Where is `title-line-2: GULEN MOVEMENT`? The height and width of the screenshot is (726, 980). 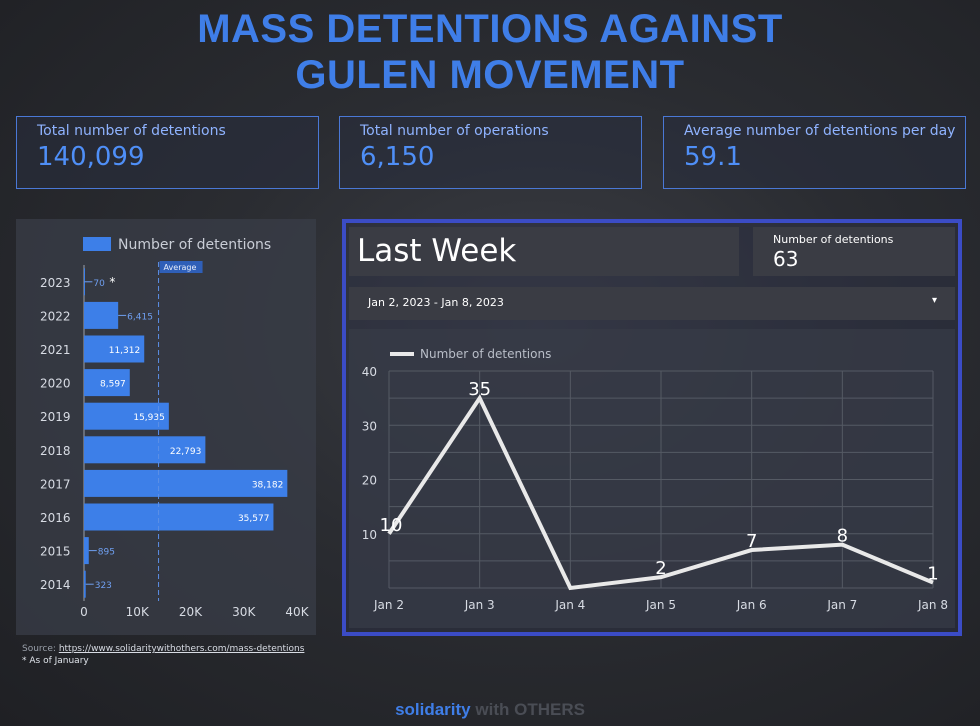 title-line-2: GULEN MOVEMENT is located at coordinates (490, 75).